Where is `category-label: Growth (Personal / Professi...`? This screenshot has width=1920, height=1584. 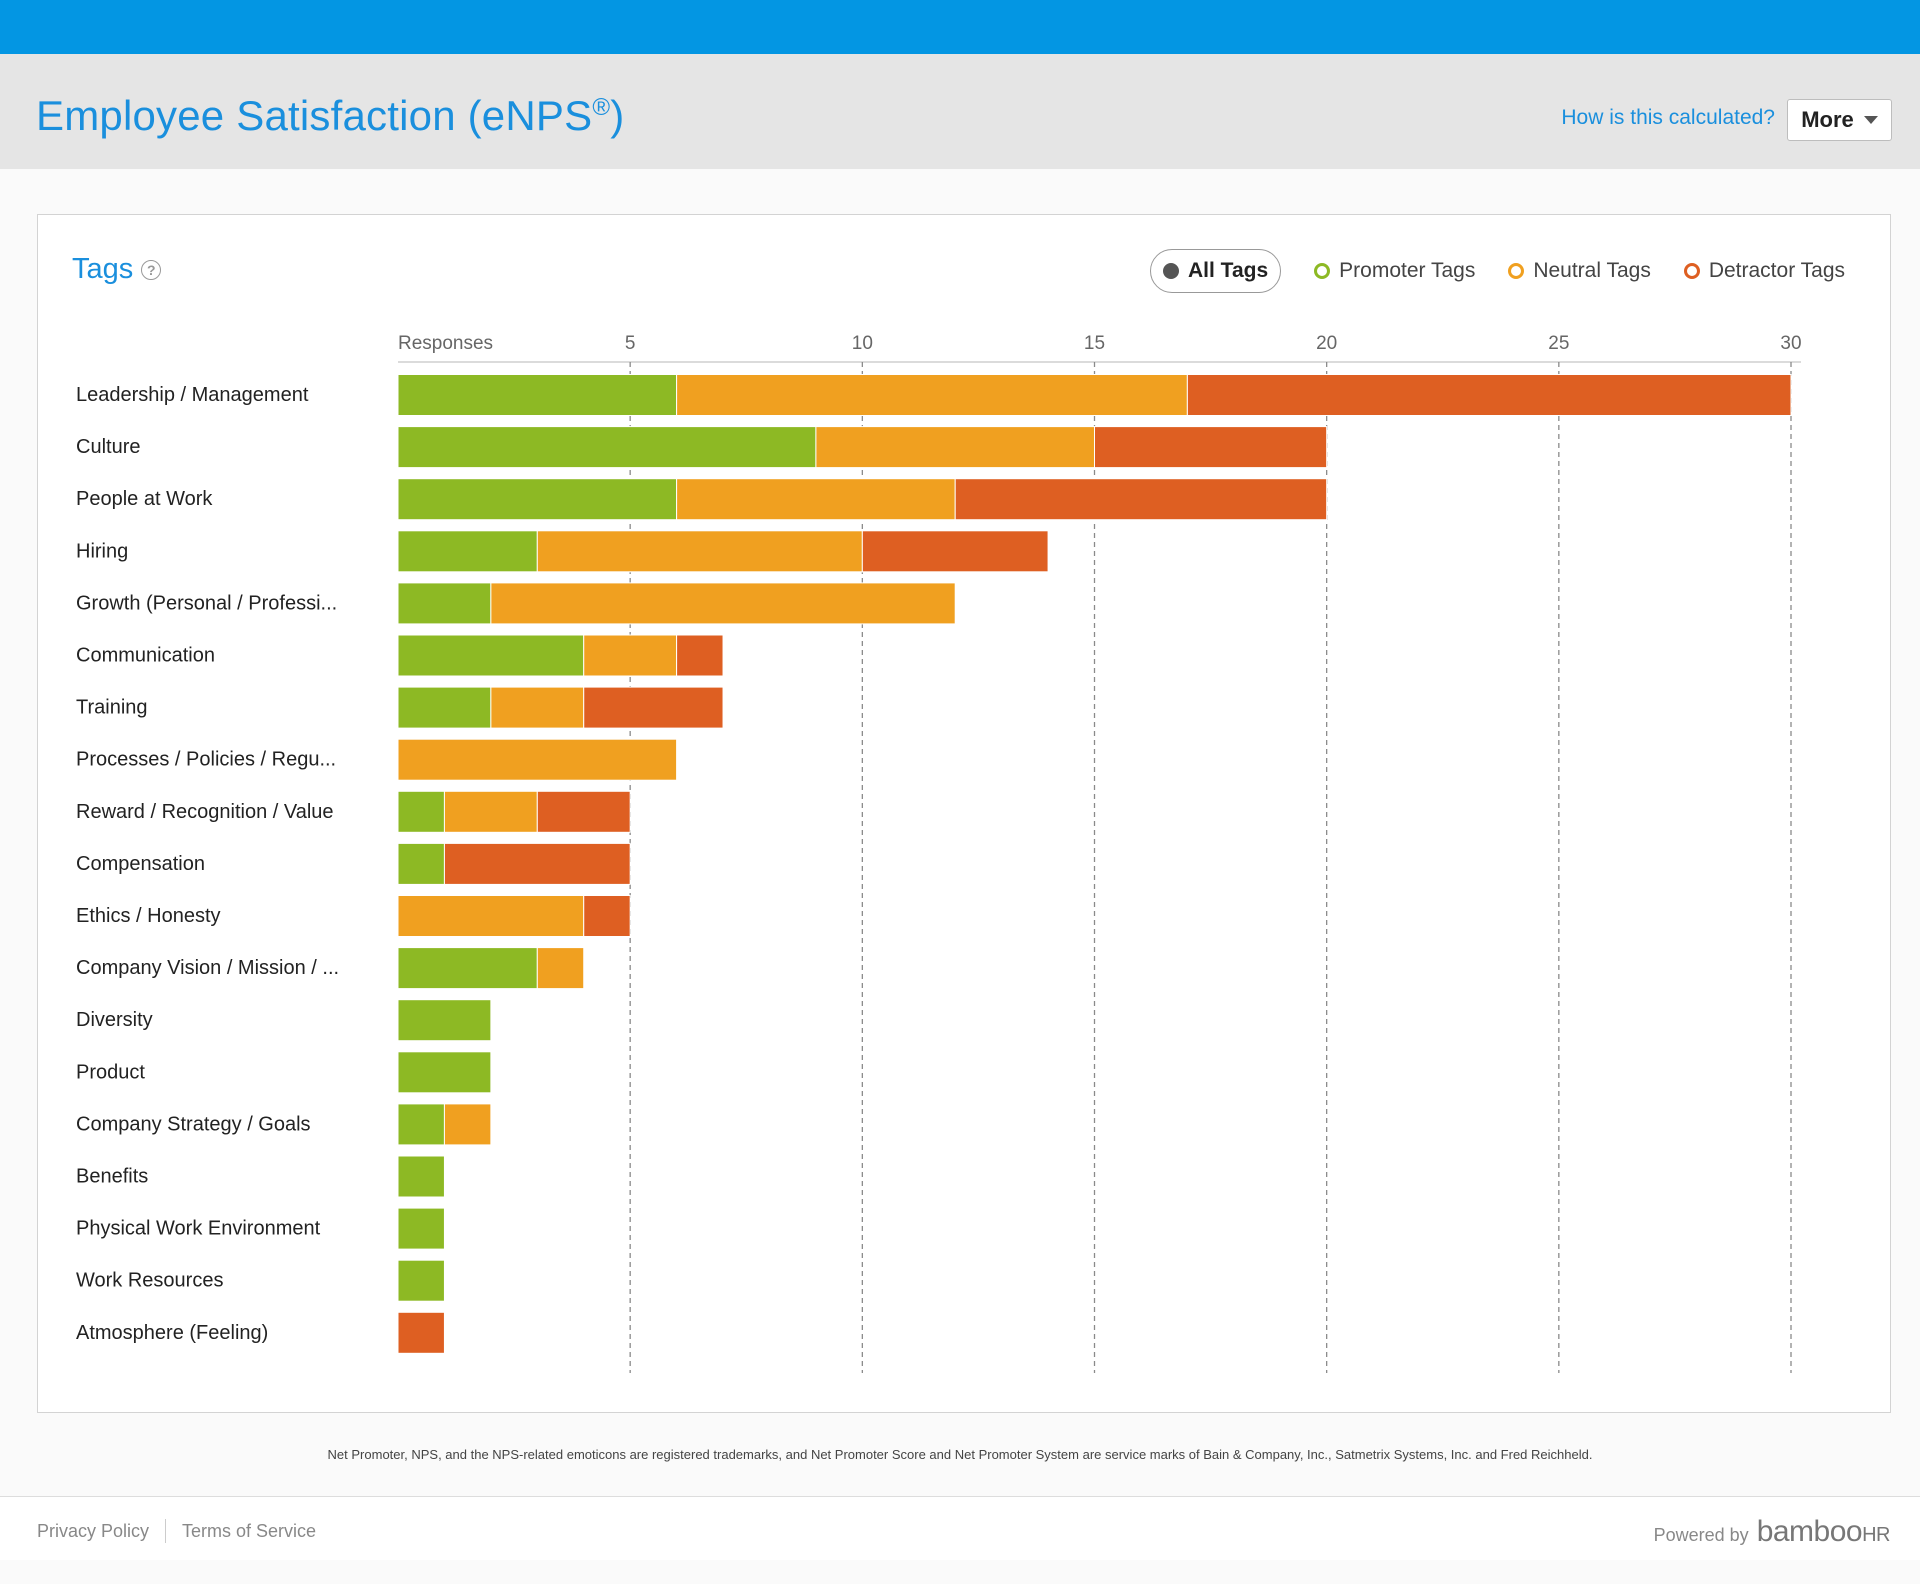
category-label: Growth (Personal / Professi... is located at coordinates (206, 603).